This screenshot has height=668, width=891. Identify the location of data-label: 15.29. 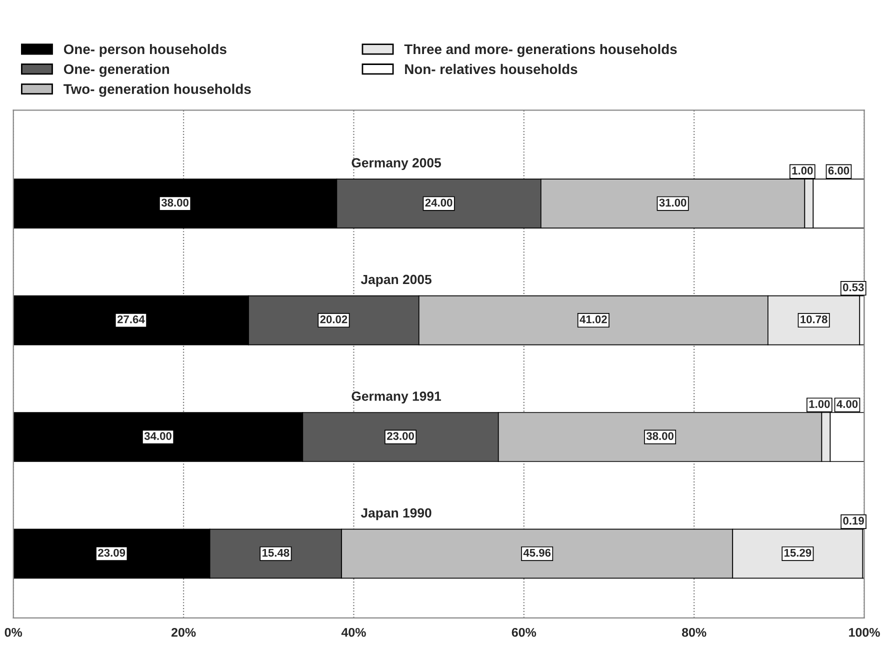
(798, 552).